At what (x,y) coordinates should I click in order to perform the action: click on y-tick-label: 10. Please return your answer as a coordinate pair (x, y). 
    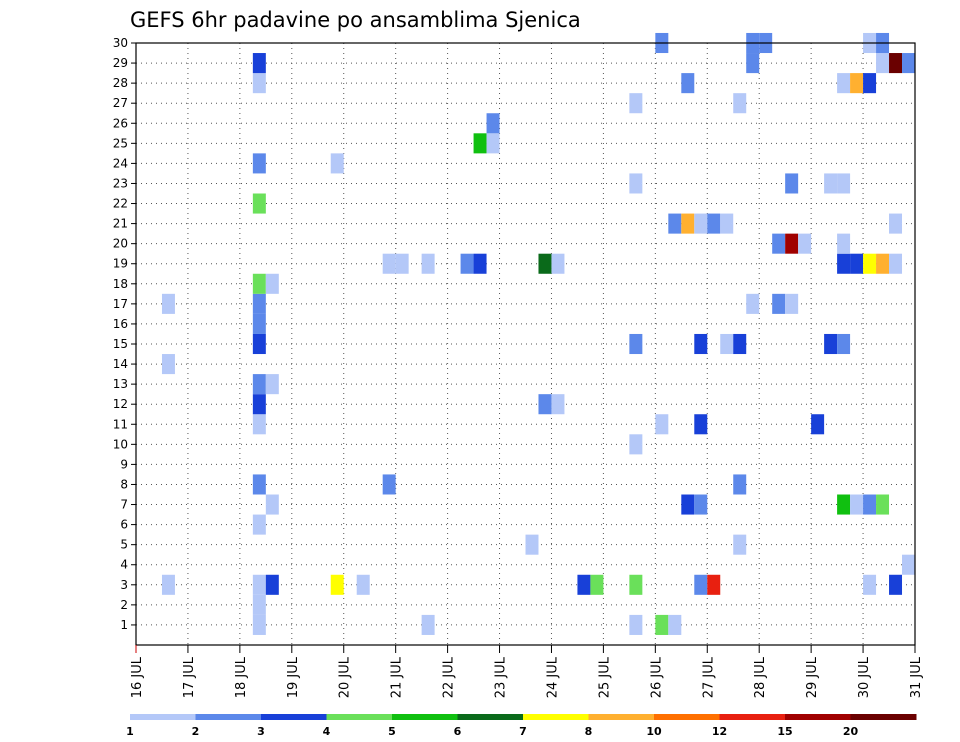
    Looking at the image, I should click on (120, 444).